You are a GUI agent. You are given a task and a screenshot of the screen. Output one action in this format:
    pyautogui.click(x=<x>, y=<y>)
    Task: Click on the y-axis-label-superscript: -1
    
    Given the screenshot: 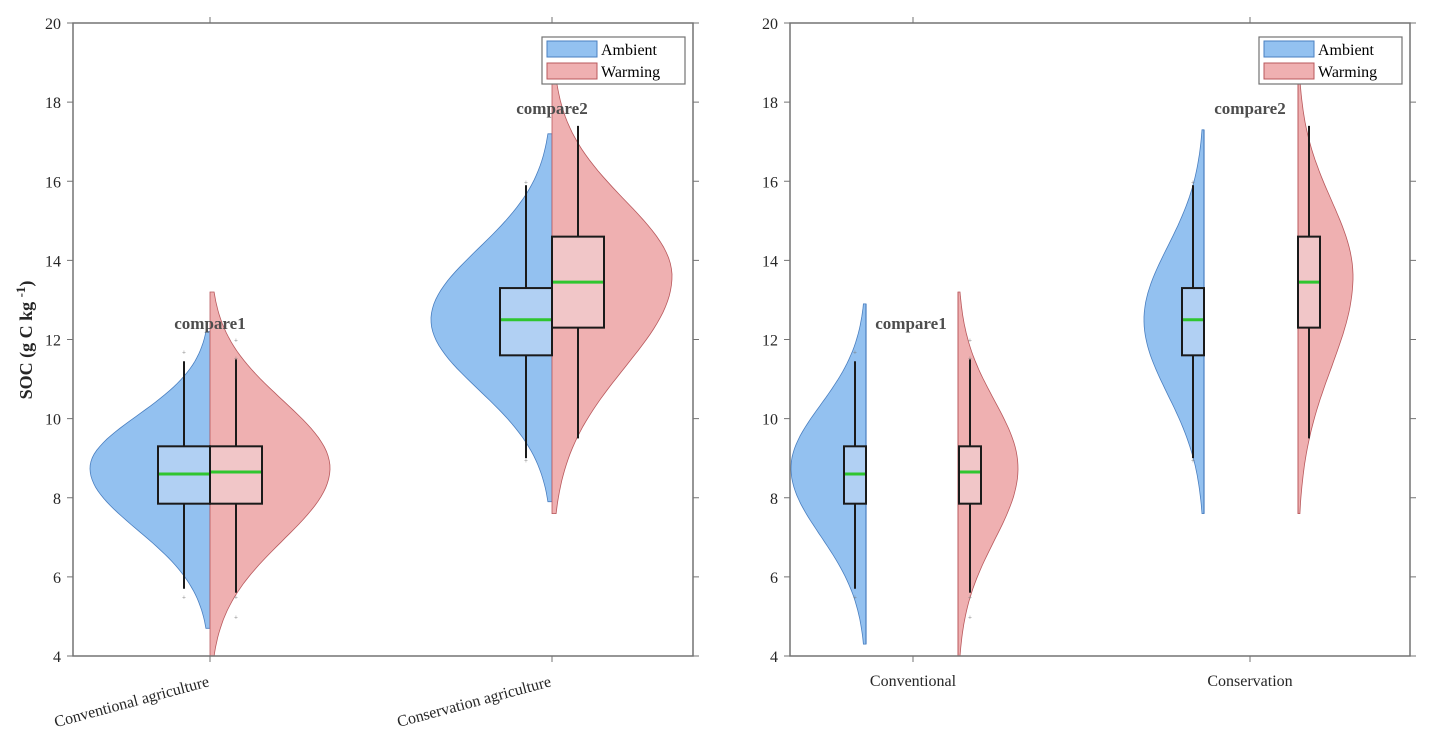 What is the action you would take?
    pyautogui.click(x=20, y=292)
    